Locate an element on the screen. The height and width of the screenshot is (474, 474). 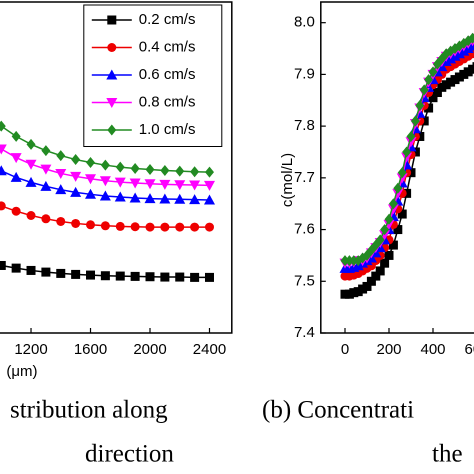
legend-label: 0.6 cm/s is located at coordinates (167, 74).